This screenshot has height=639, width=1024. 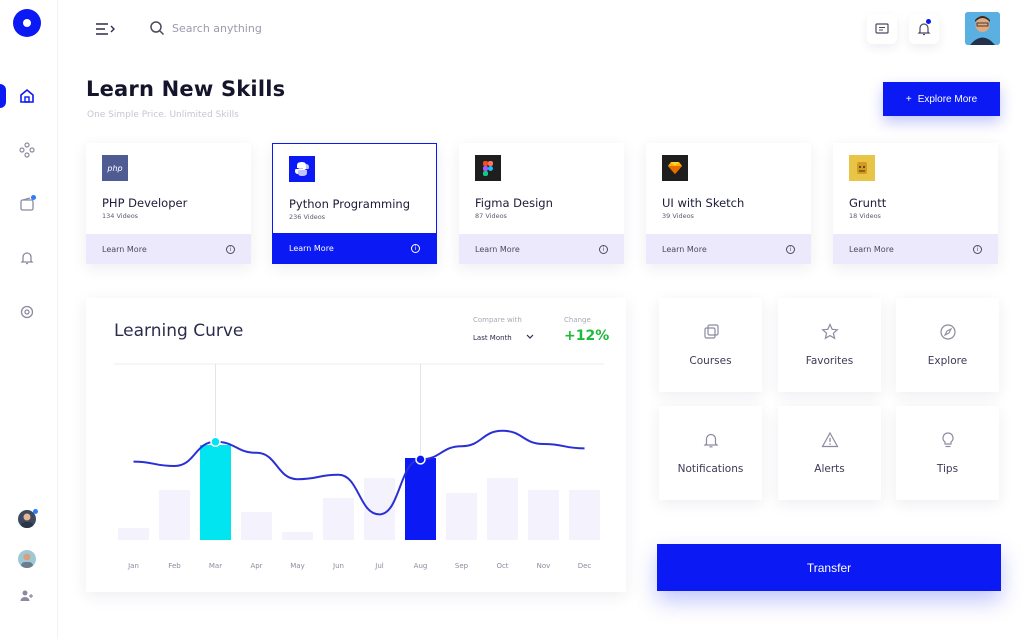 What do you see at coordinates (829, 361) in the screenshot?
I see `tile-label: Favorites` at bounding box center [829, 361].